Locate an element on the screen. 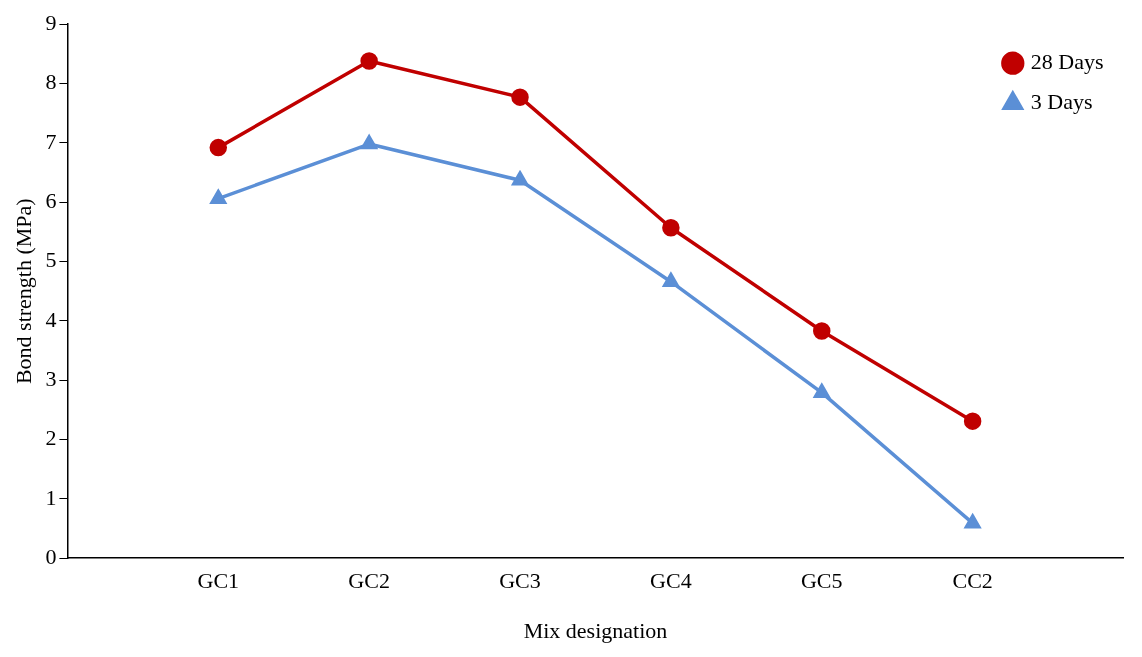 The image size is (1142, 657). legend-label: 3 Days is located at coordinates (1061, 101).